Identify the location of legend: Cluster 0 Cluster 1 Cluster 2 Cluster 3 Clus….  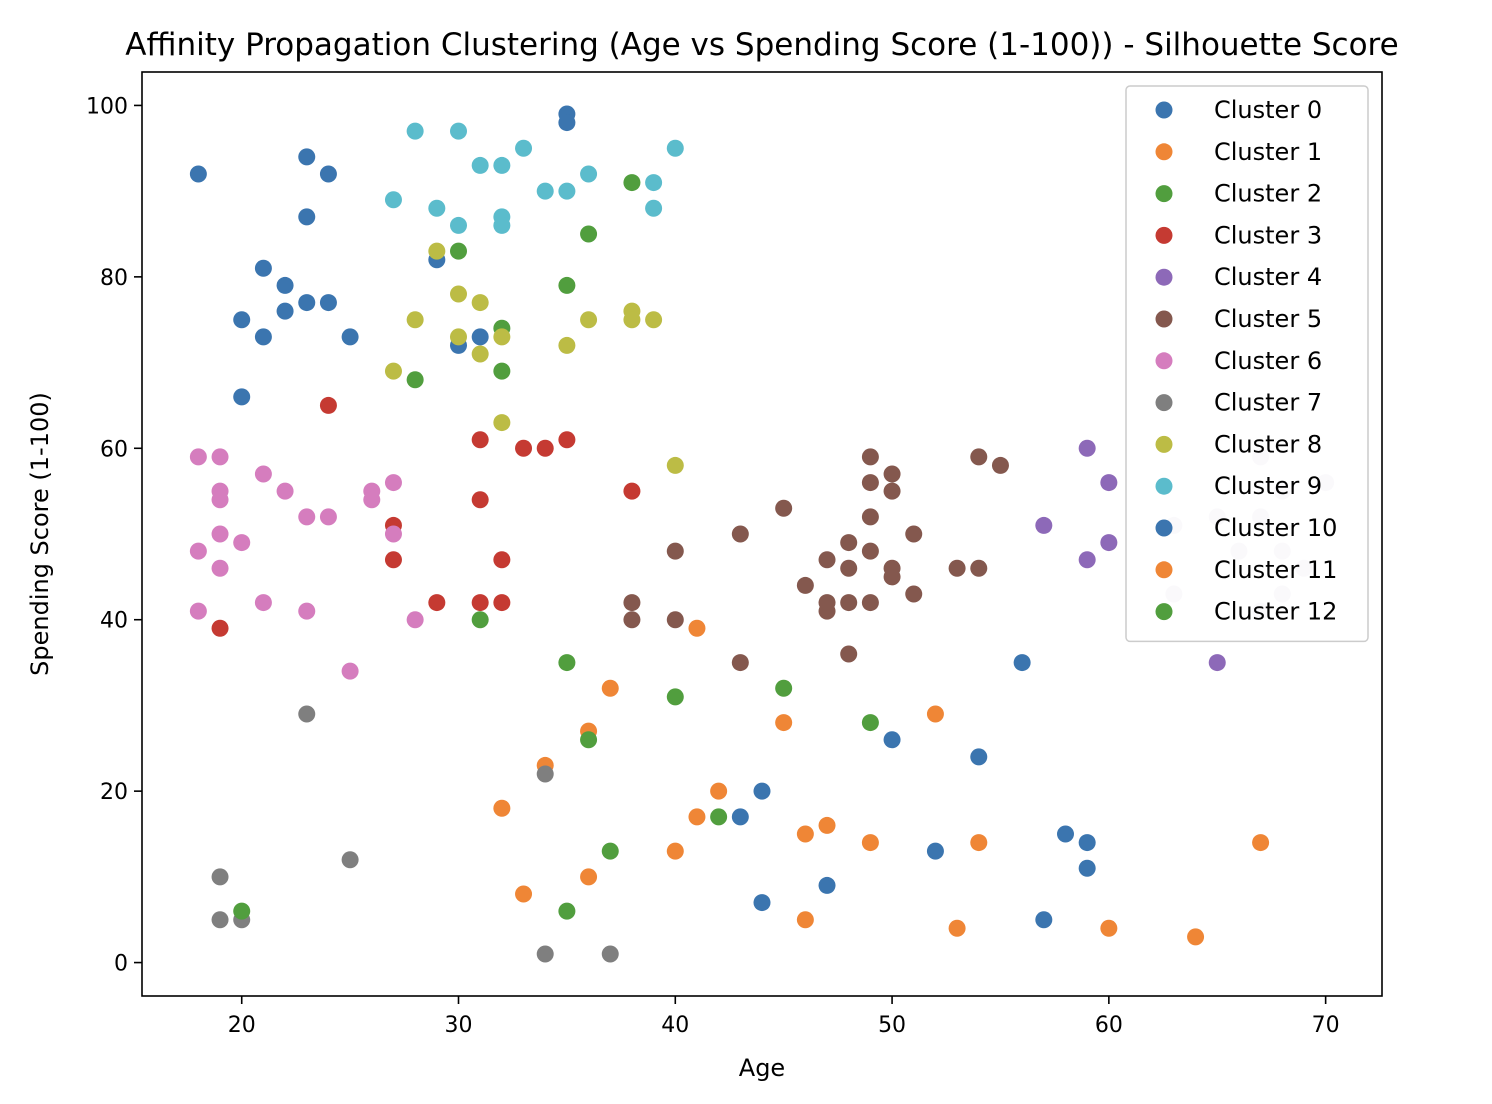
(1247, 364).